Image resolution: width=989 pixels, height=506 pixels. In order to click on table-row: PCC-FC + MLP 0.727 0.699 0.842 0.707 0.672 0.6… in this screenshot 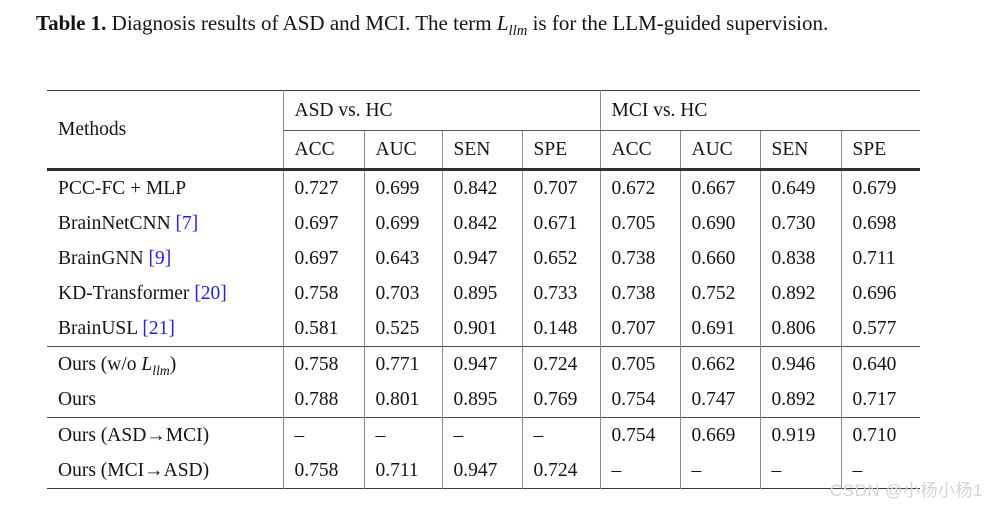, I will do `click(483, 187)`.